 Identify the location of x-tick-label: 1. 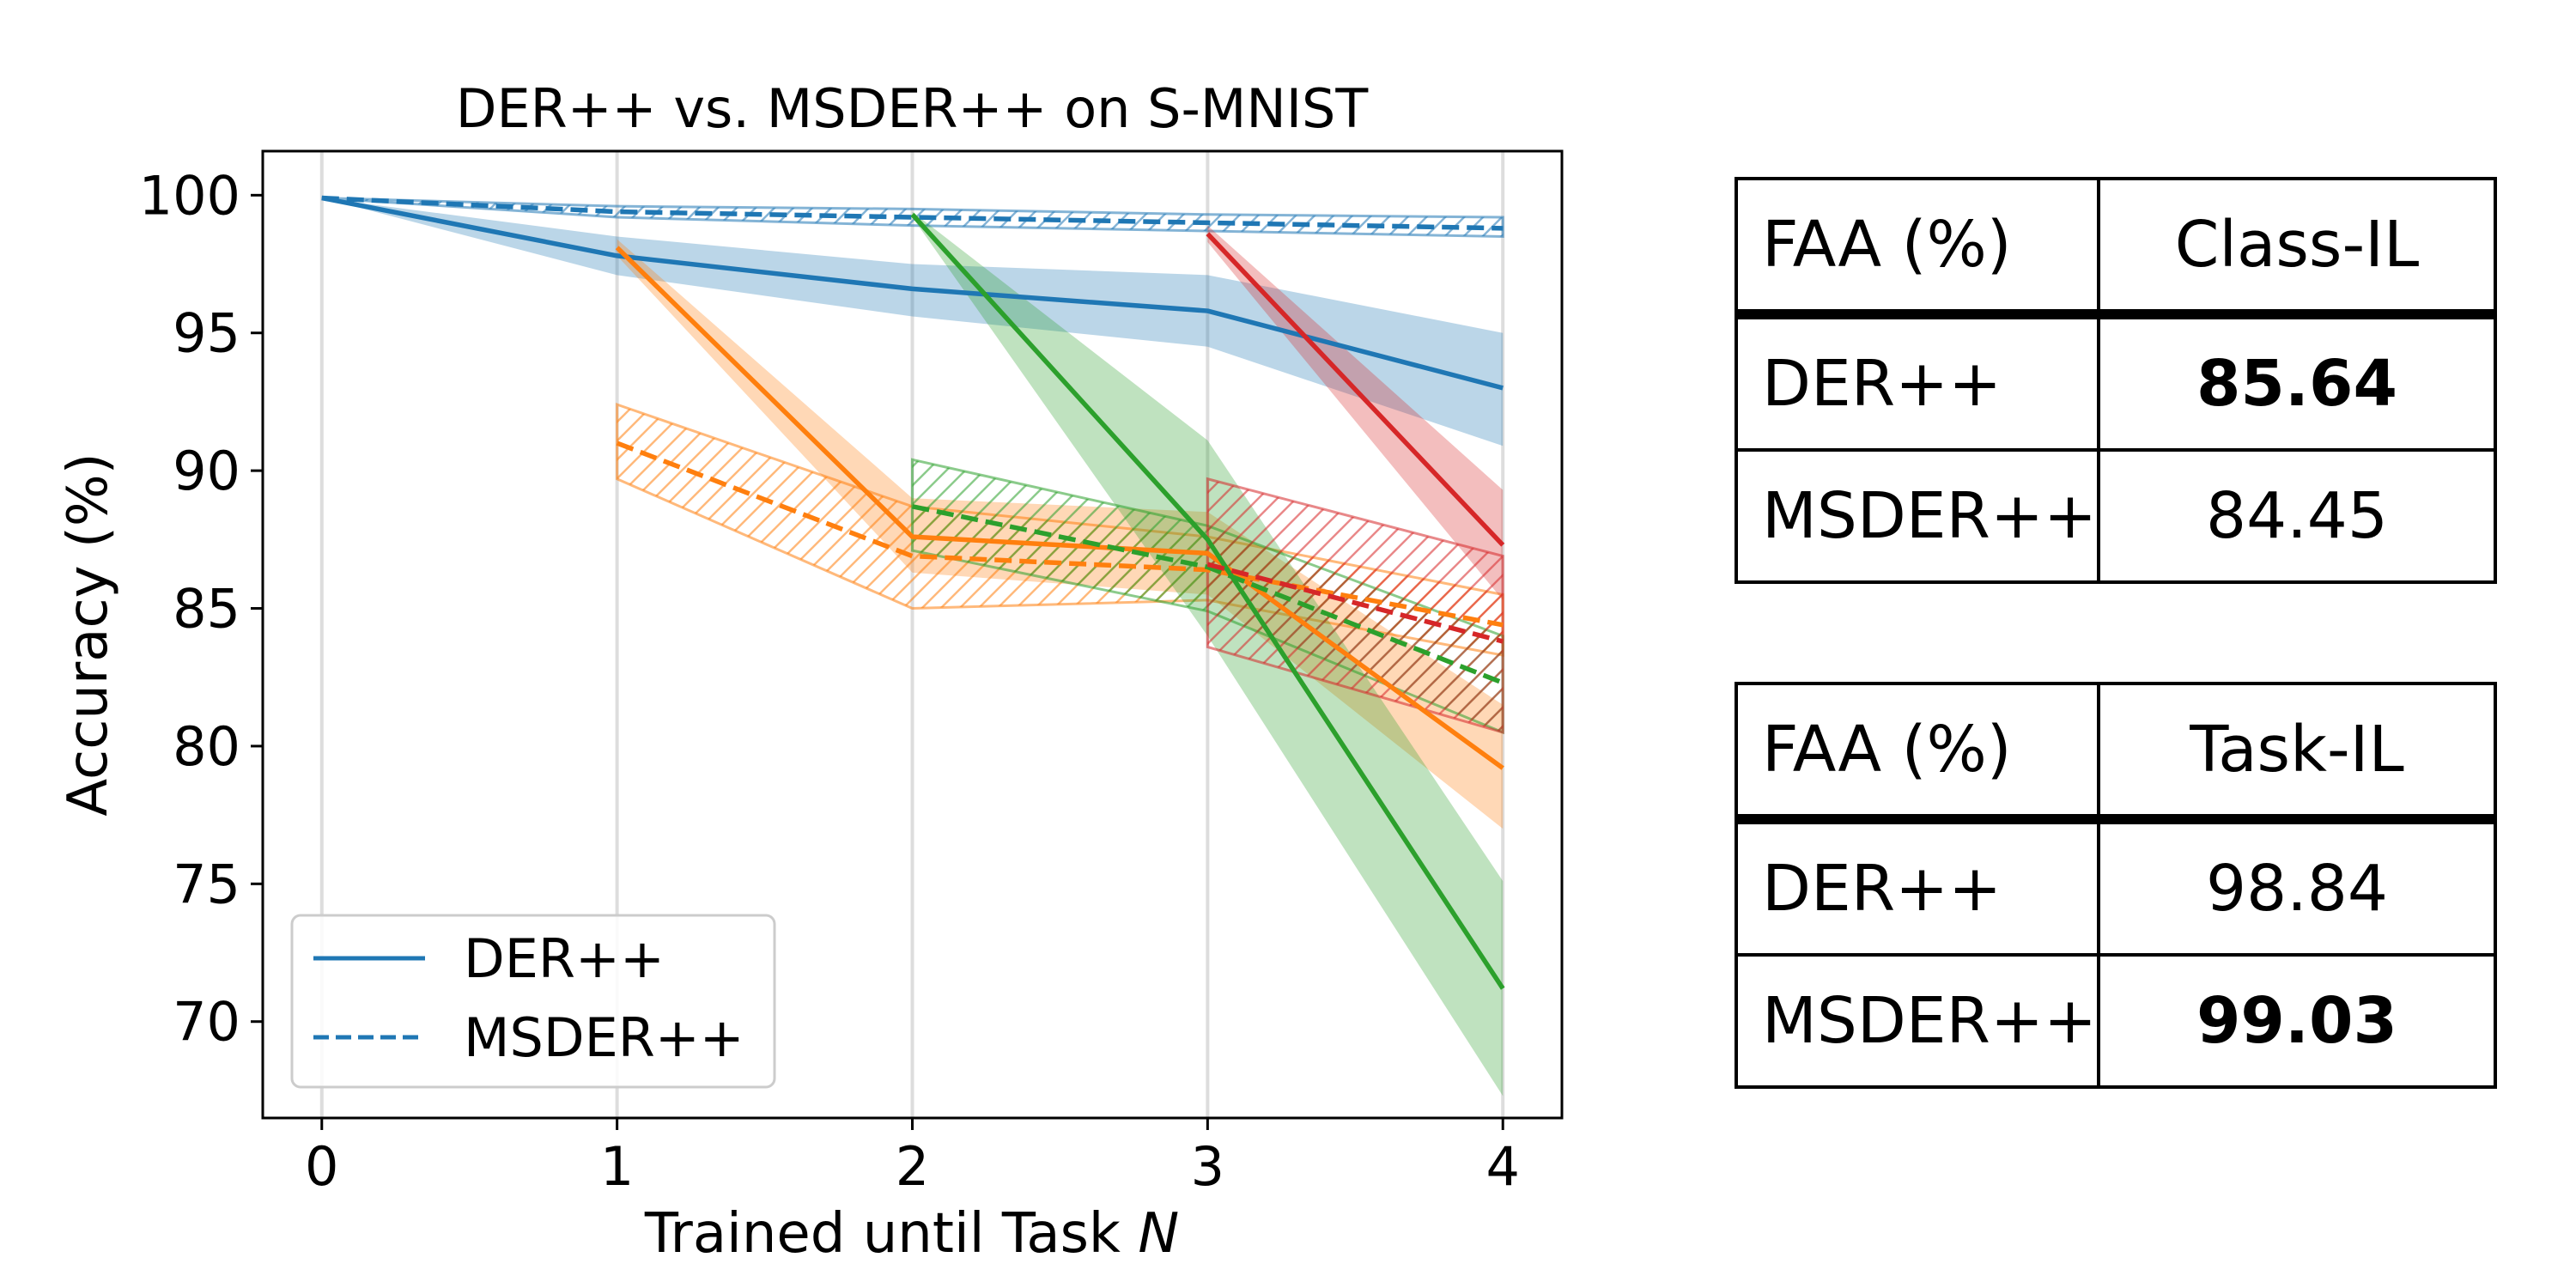
(617, 1166).